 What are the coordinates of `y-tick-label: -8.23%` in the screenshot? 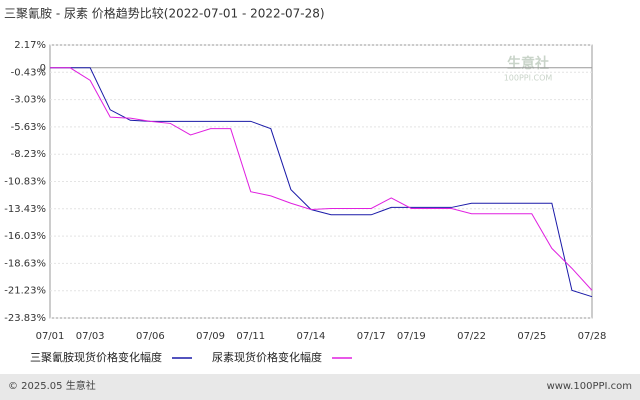 It's located at (28, 154).